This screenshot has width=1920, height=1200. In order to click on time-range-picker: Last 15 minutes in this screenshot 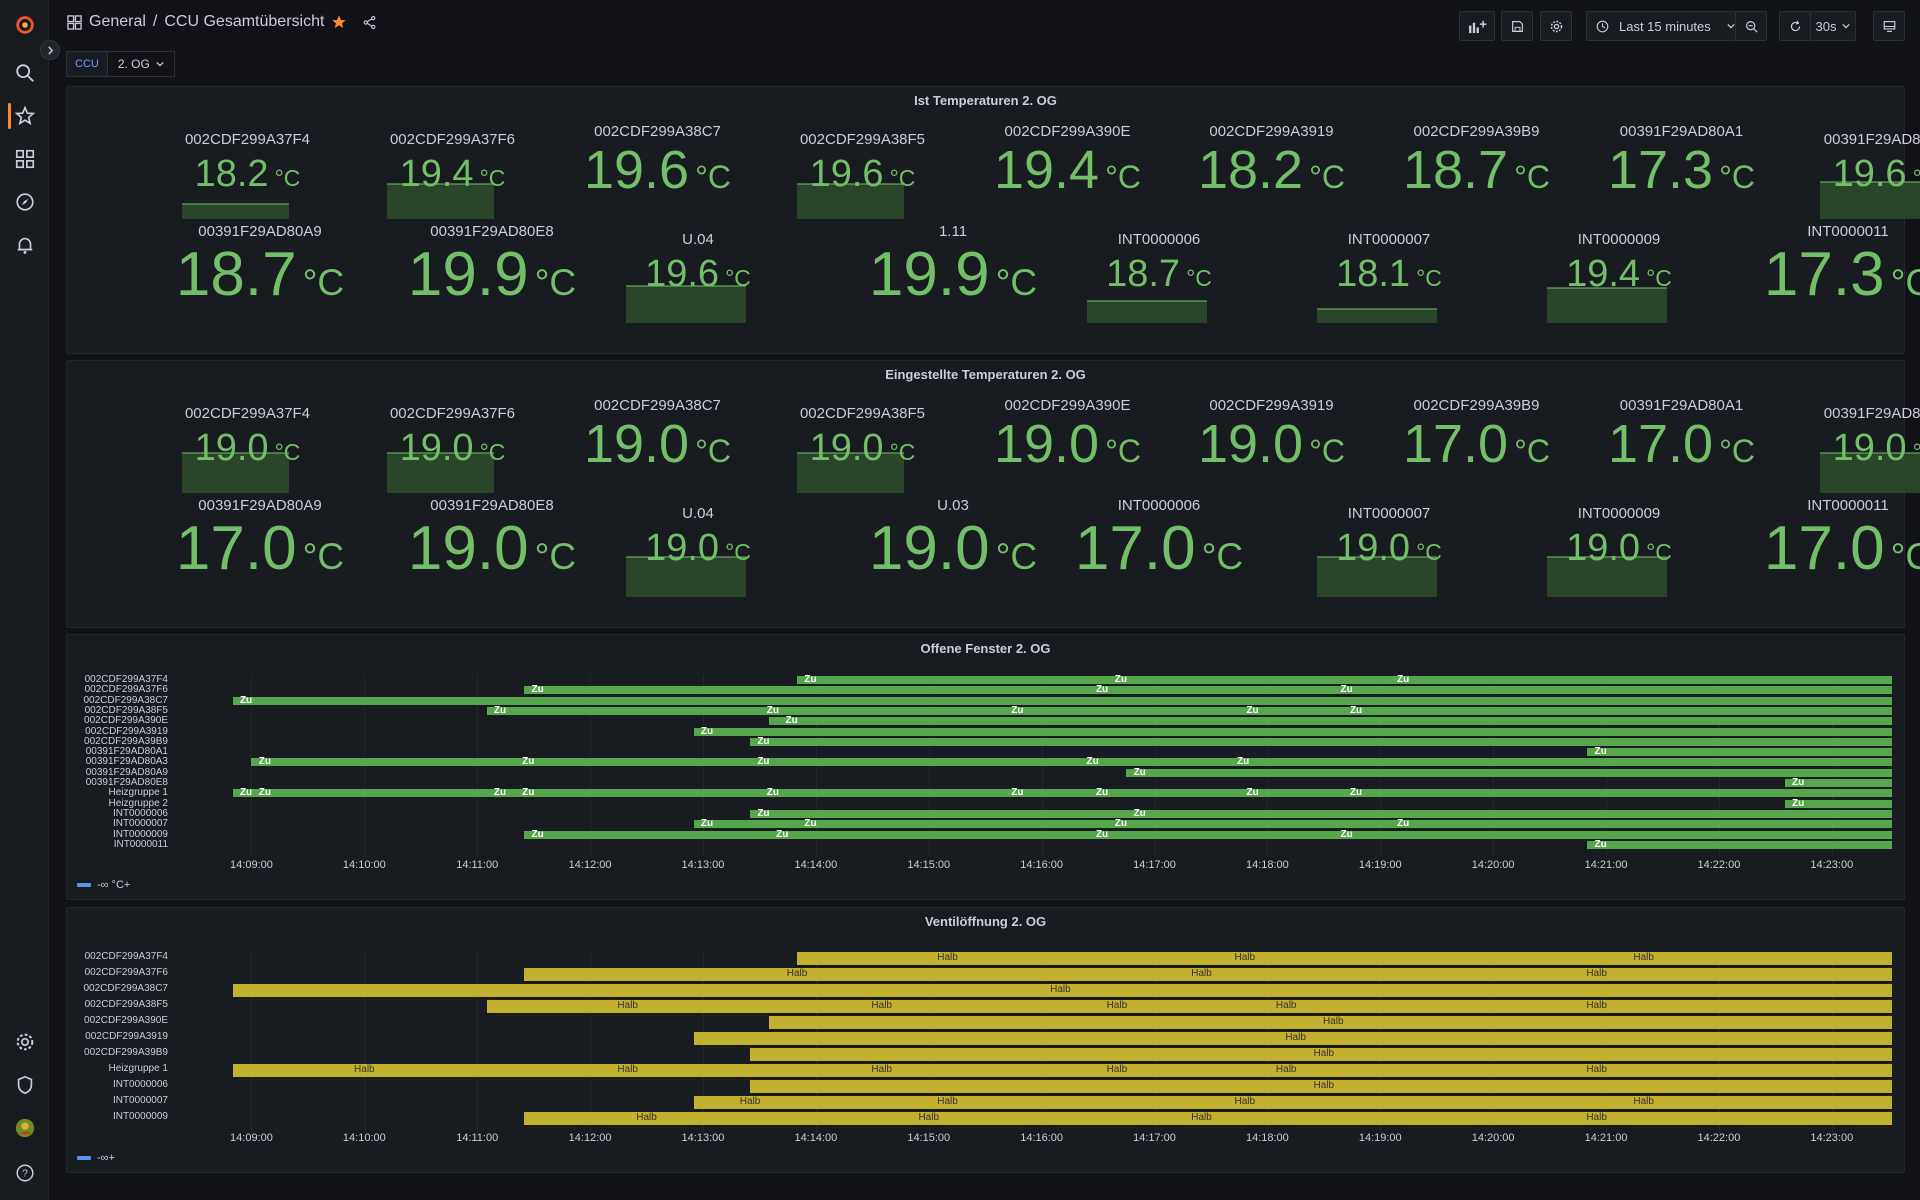, I will do `click(1661, 26)`.